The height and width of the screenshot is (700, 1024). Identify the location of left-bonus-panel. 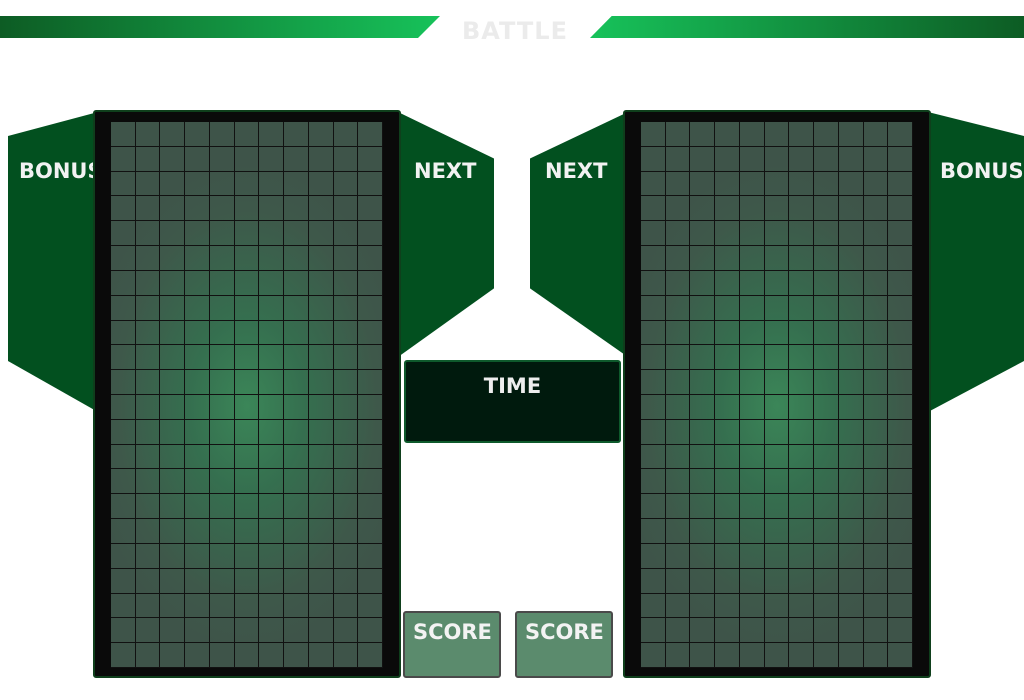
(53, 262).